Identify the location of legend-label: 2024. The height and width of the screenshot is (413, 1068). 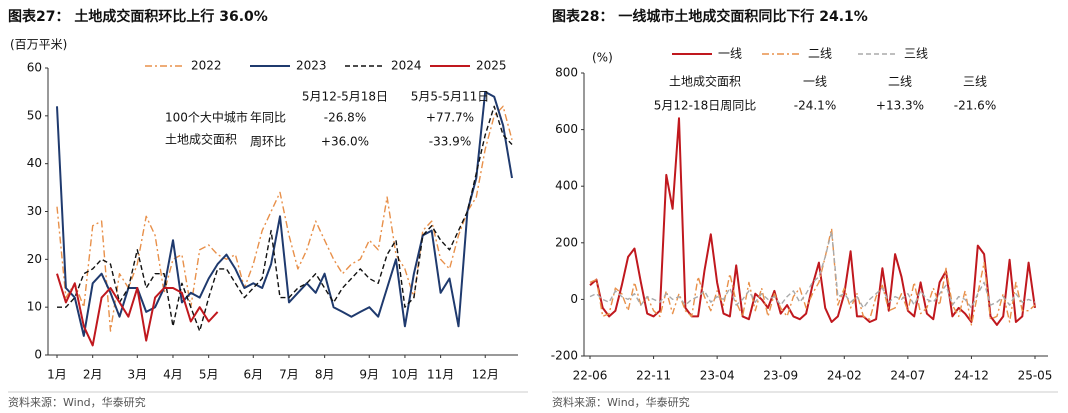
(406, 66).